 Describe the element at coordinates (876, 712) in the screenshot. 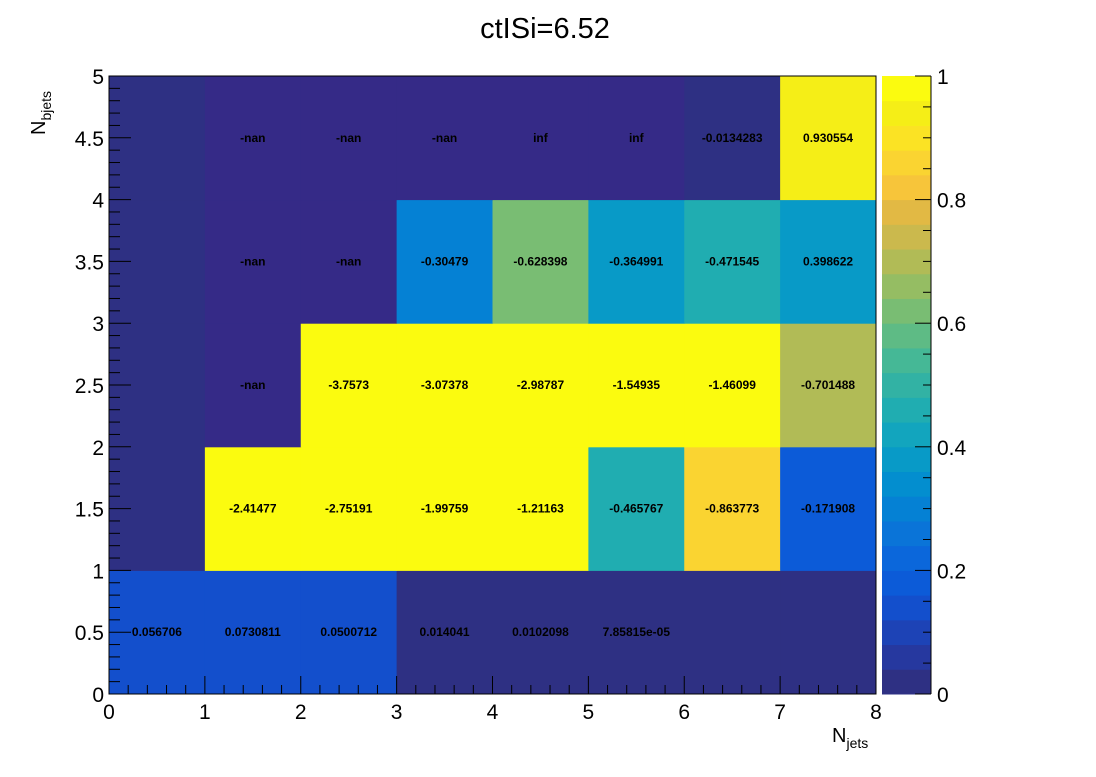

I see `x-tick-label: 8` at that location.